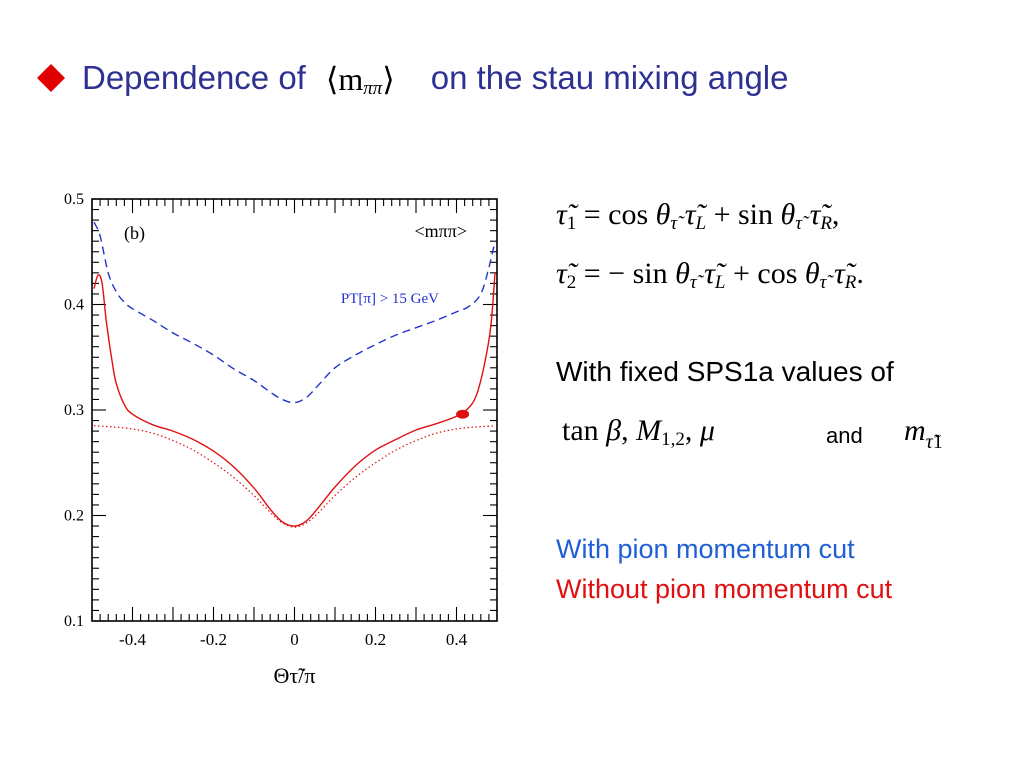  I want to click on y-tick-label: 0.1, so click(74, 621).